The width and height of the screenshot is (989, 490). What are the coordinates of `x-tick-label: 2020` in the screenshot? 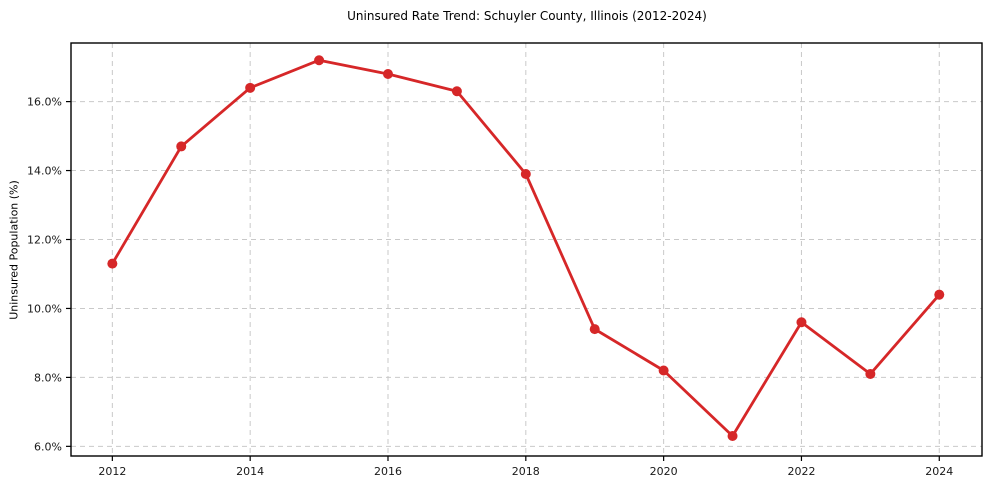 It's located at (664, 471).